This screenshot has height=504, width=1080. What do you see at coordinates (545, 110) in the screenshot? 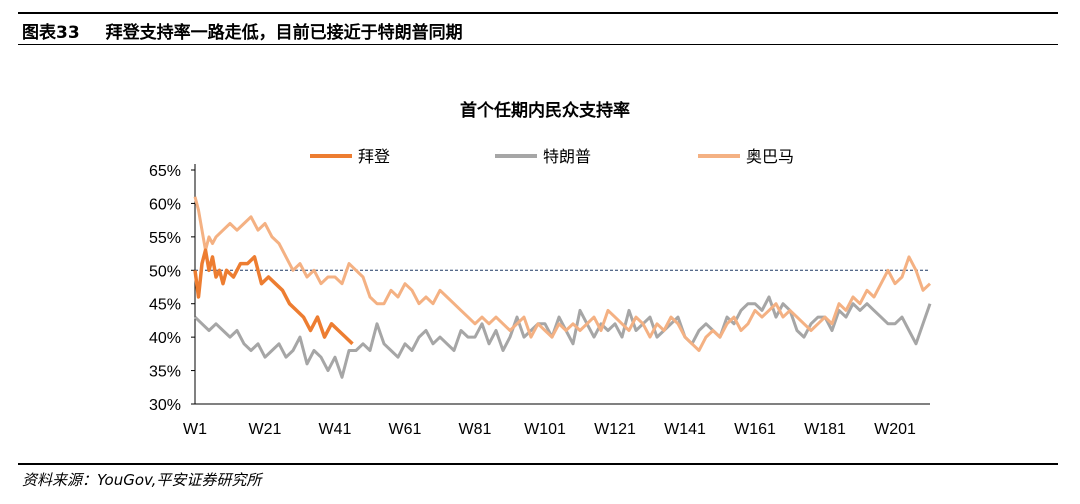
I see `chart-title: 首个任期内民众支持率` at bounding box center [545, 110].